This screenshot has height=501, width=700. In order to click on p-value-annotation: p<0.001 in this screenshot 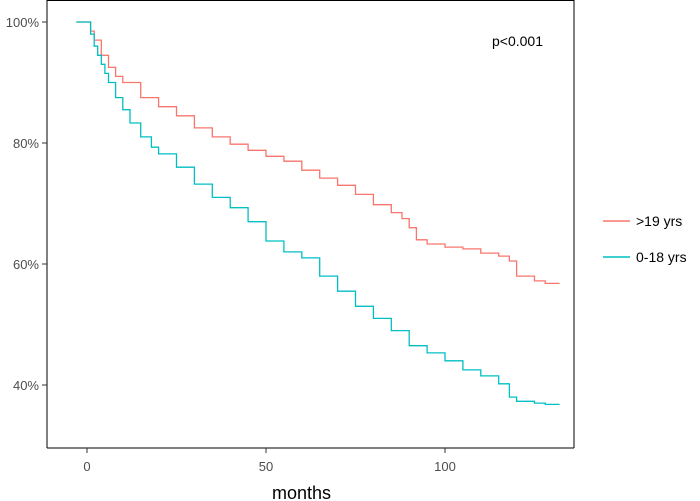, I will do `click(517, 41)`.